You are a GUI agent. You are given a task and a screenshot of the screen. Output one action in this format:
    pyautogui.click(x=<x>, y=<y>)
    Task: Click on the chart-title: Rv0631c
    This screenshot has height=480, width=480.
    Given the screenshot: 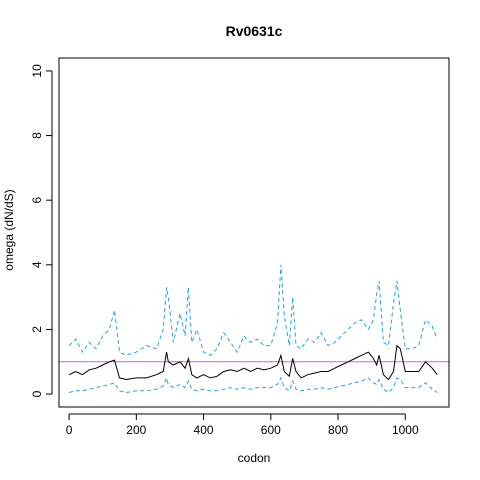 What is the action you would take?
    pyautogui.click(x=254, y=31)
    